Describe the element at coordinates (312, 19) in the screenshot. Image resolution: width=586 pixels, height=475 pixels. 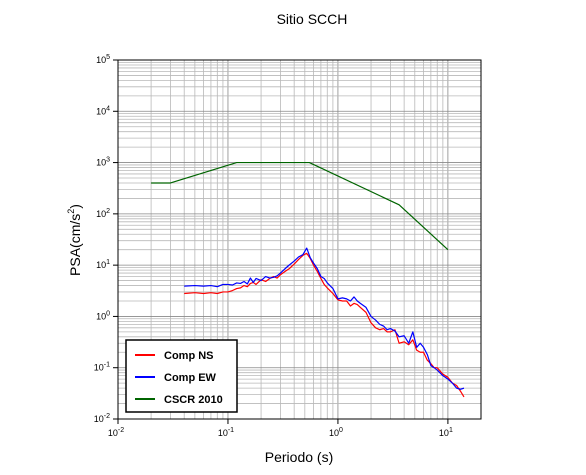
I see `chart-title: Sitio SCCH` at that location.